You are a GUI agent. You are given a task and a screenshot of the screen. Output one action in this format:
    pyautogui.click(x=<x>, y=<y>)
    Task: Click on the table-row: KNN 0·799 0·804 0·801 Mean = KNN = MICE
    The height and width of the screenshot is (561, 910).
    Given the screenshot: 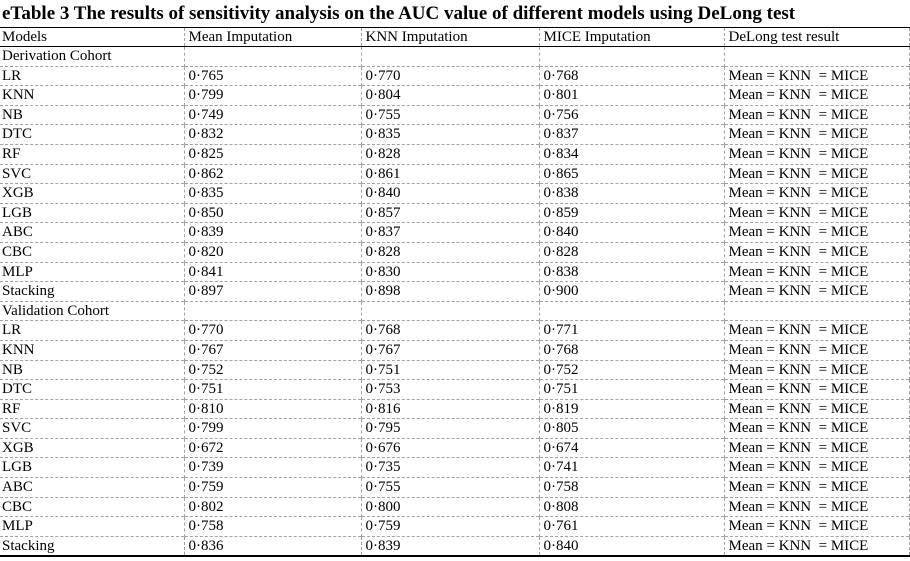 What is the action you would take?
    pyautogui.click(x=455, y=95)
    